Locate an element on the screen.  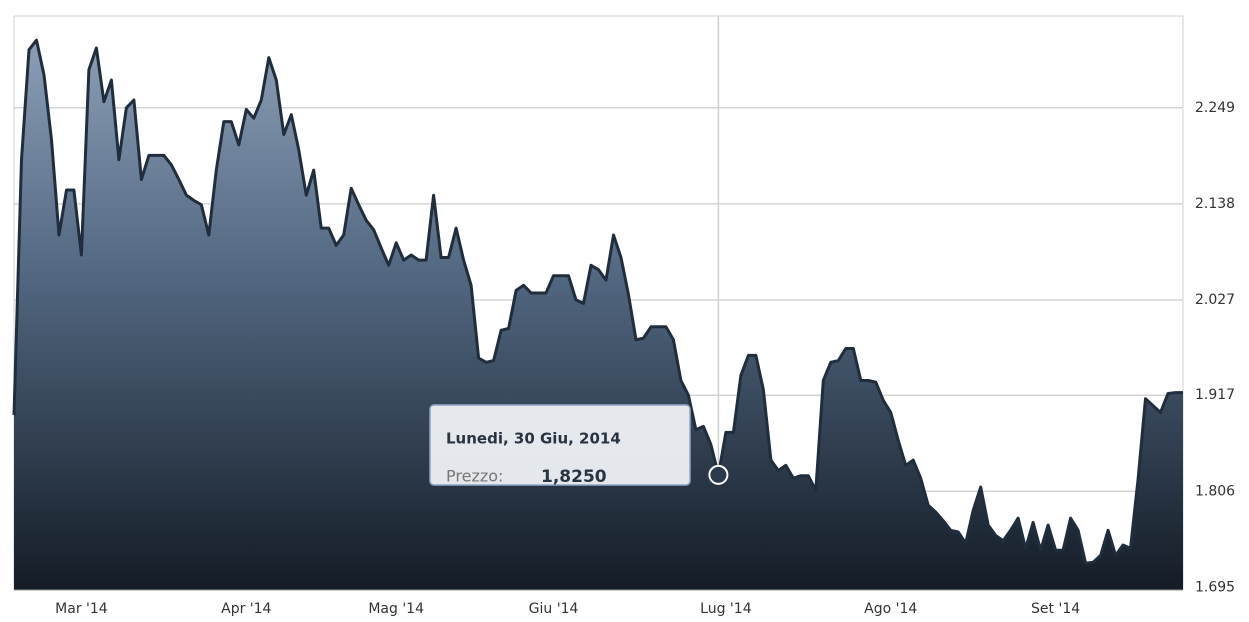
hover-marker is located at coordinates (718, 474).